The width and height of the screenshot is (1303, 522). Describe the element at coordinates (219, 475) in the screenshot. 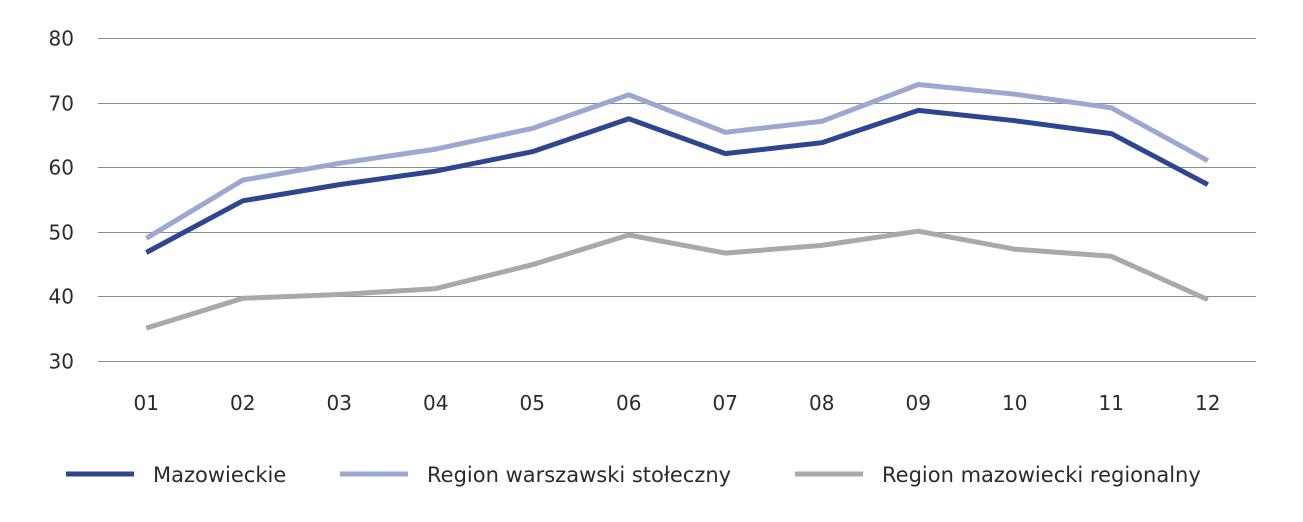

I see `legend-label: Mazowieckie` at that location.